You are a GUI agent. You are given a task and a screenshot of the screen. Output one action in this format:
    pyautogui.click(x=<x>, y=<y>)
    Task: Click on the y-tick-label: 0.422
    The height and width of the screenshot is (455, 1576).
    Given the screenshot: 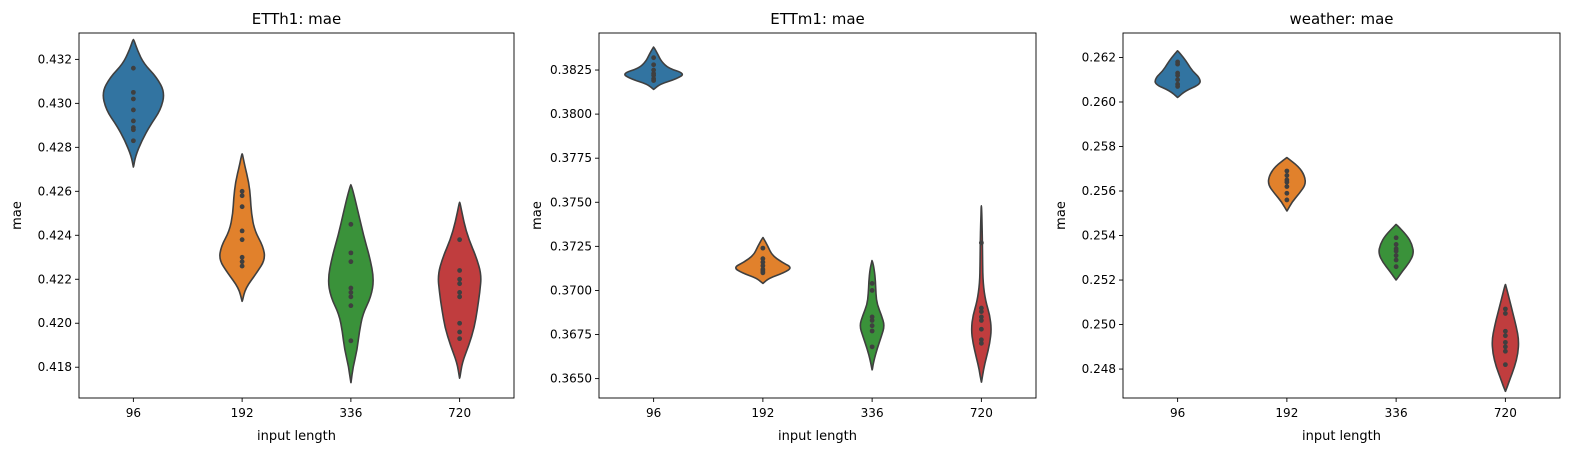 What is the action you would take?
    pyautogui.click(x=55, y=279)
    